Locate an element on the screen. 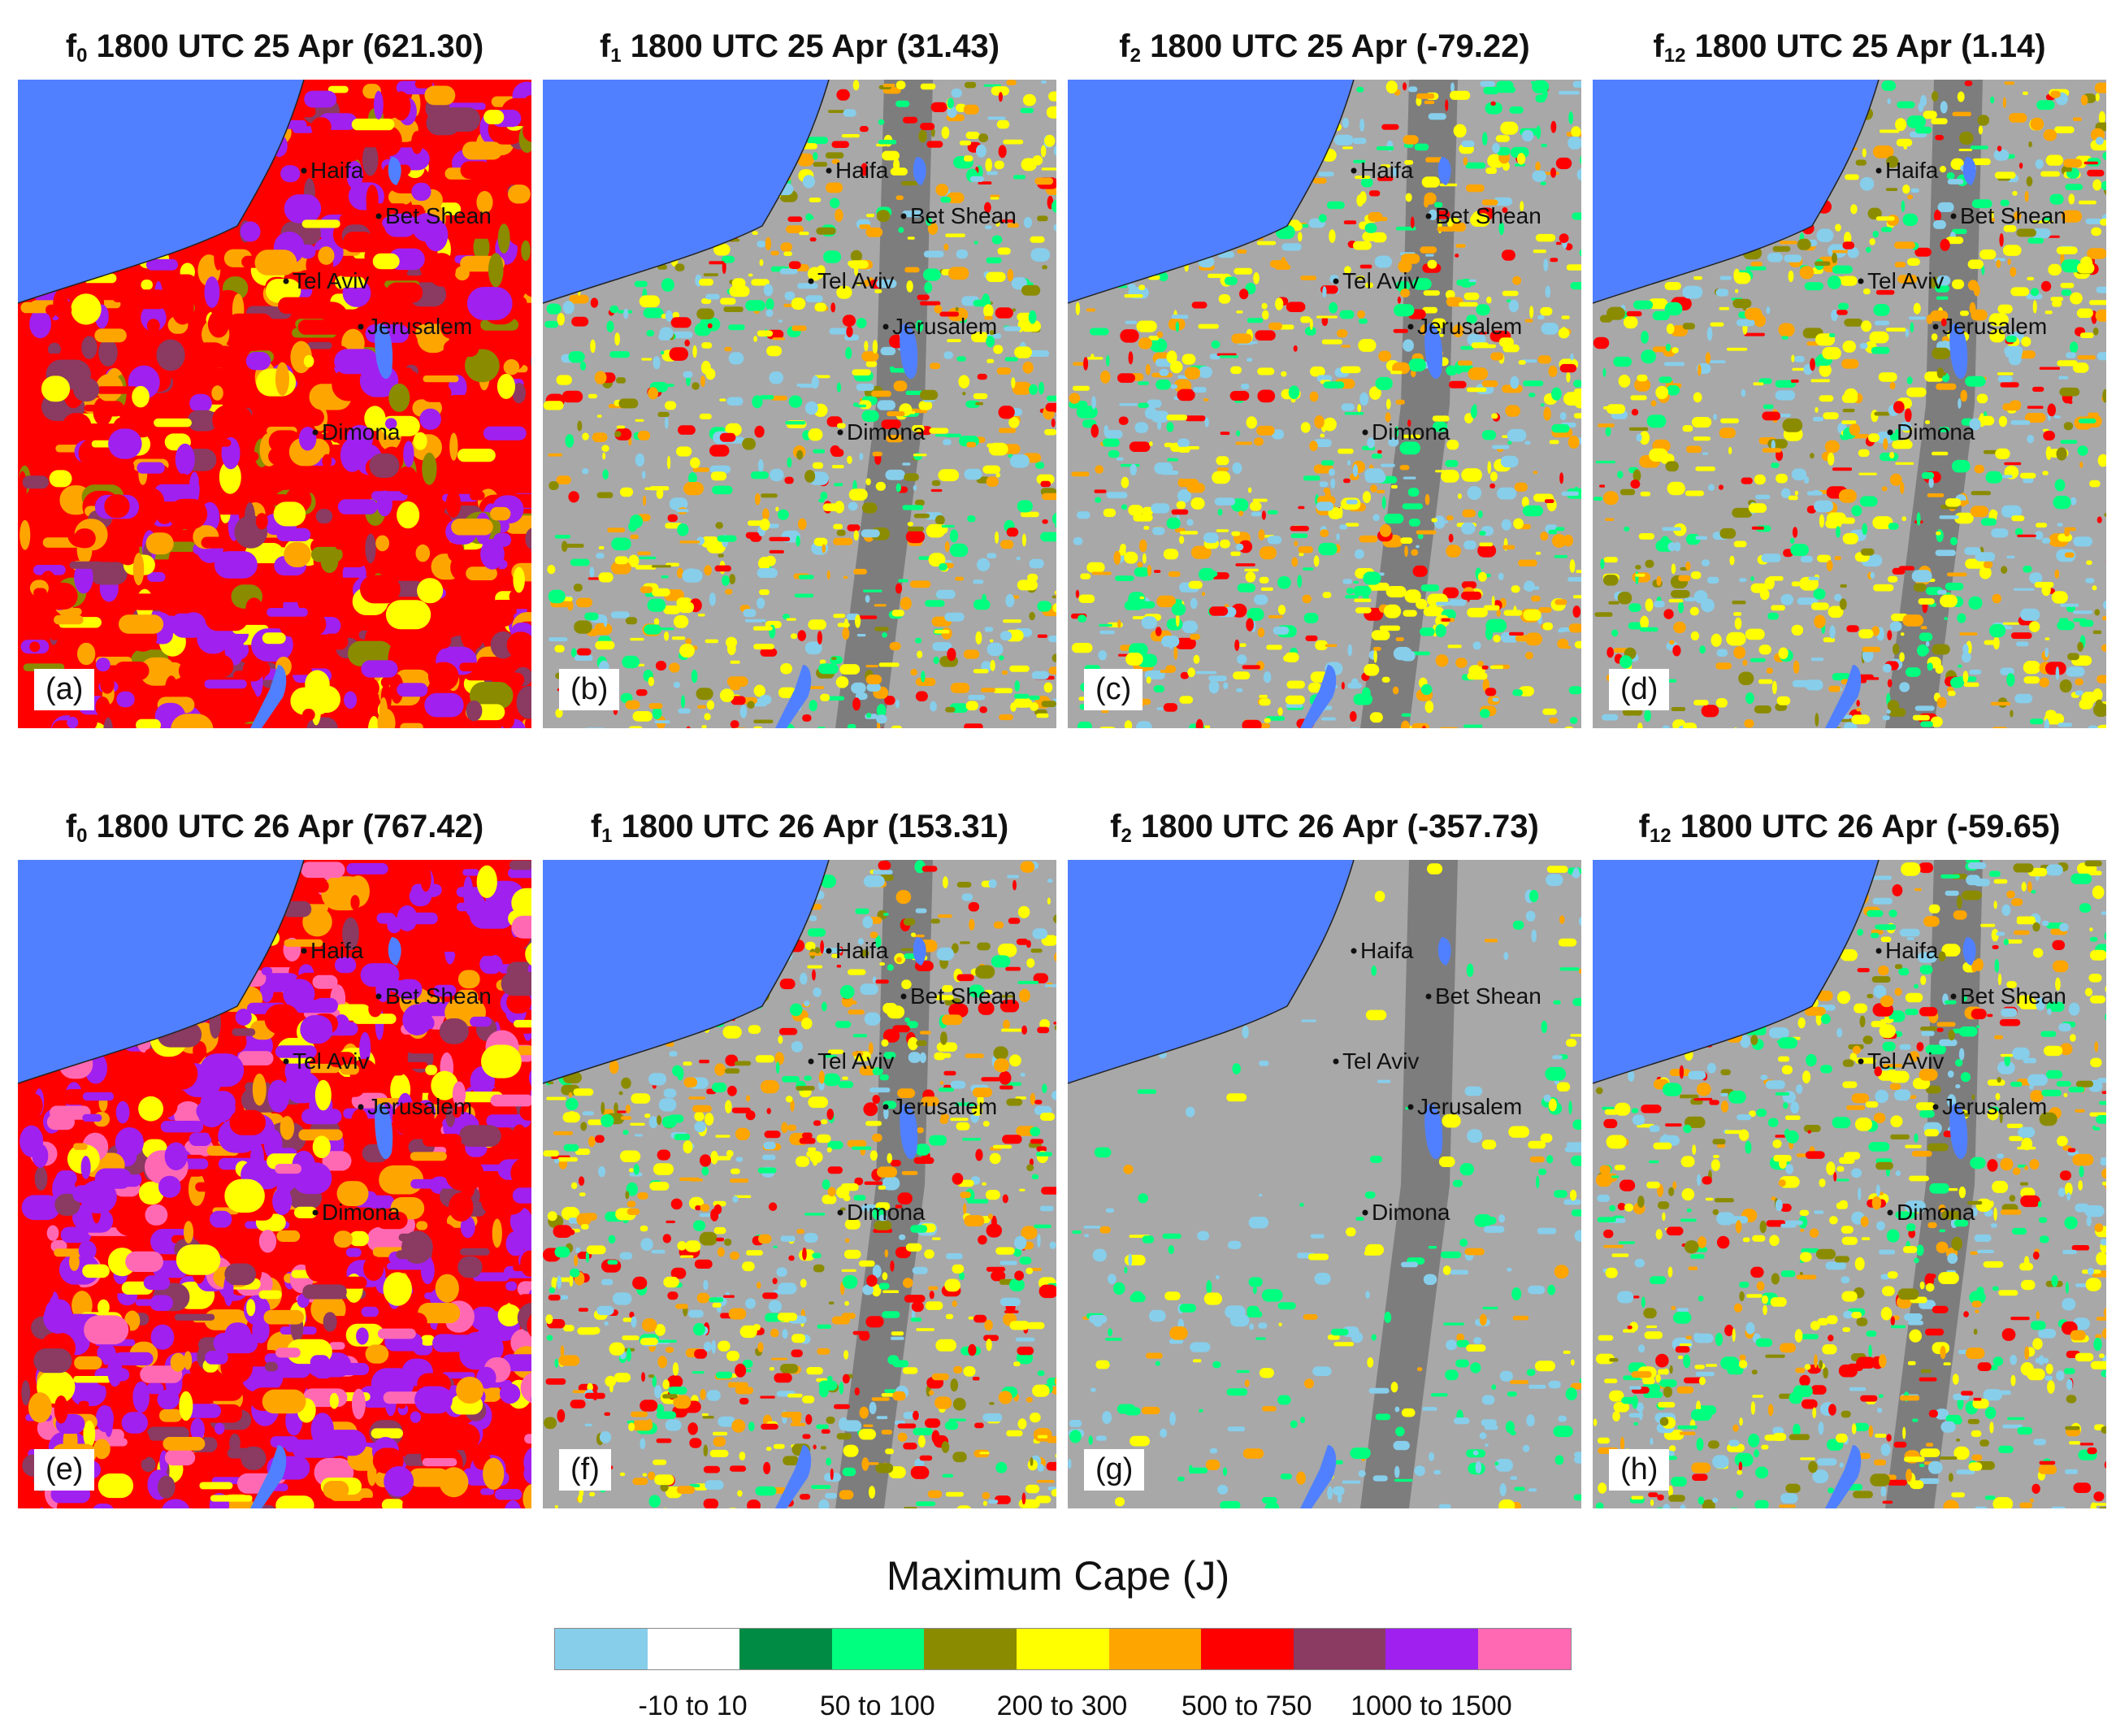  title-time: 1800 UTC 25 Apr is located at coordinates (759, 46).